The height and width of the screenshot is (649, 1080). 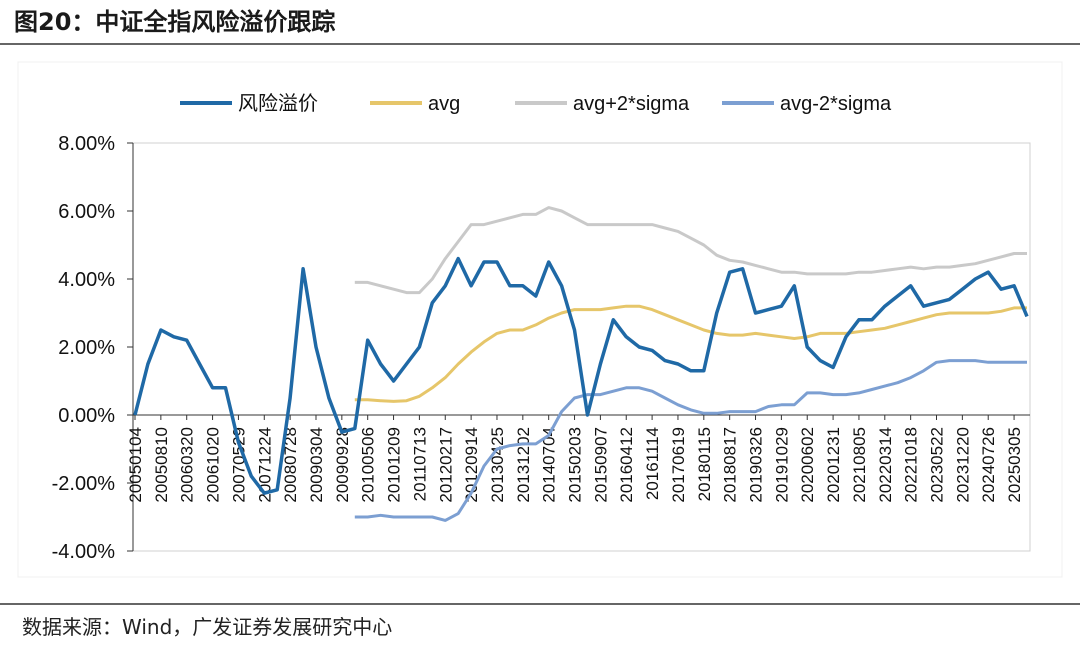 What do you see at coordinates (84, 552) in the screenshot?
I see `y-tick-label: -4.00%` at bounding box center [84, 552].